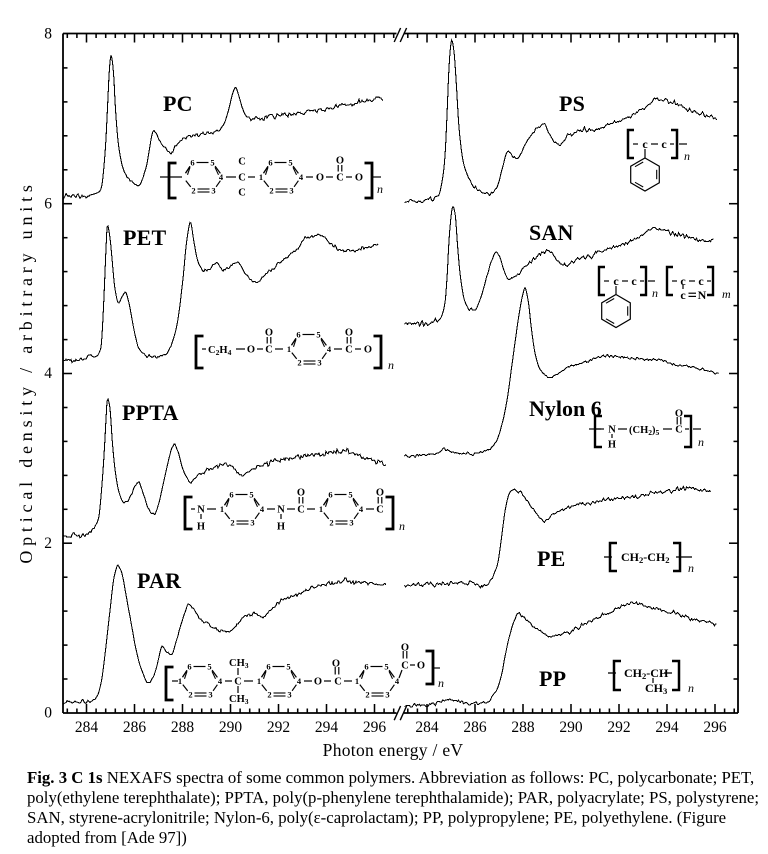 This screenshot has width=768, height=854. Describe the element at coordinates (231, 727) in the screenshot. I see `svg-text: 290` at that location.